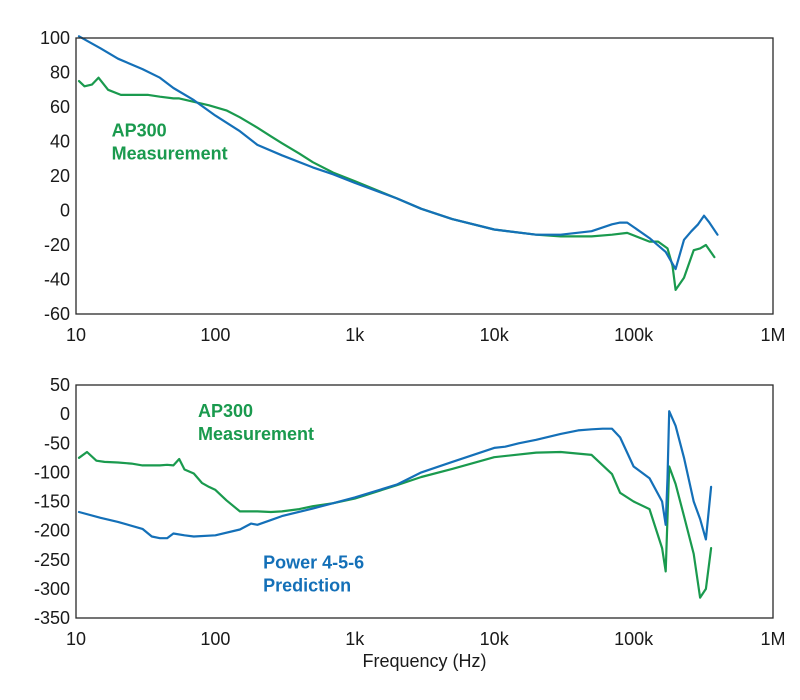  Describe the element at coordinates (52, 618) in the screenshot. I see `chart1-y-tick-label: -350` at that location.